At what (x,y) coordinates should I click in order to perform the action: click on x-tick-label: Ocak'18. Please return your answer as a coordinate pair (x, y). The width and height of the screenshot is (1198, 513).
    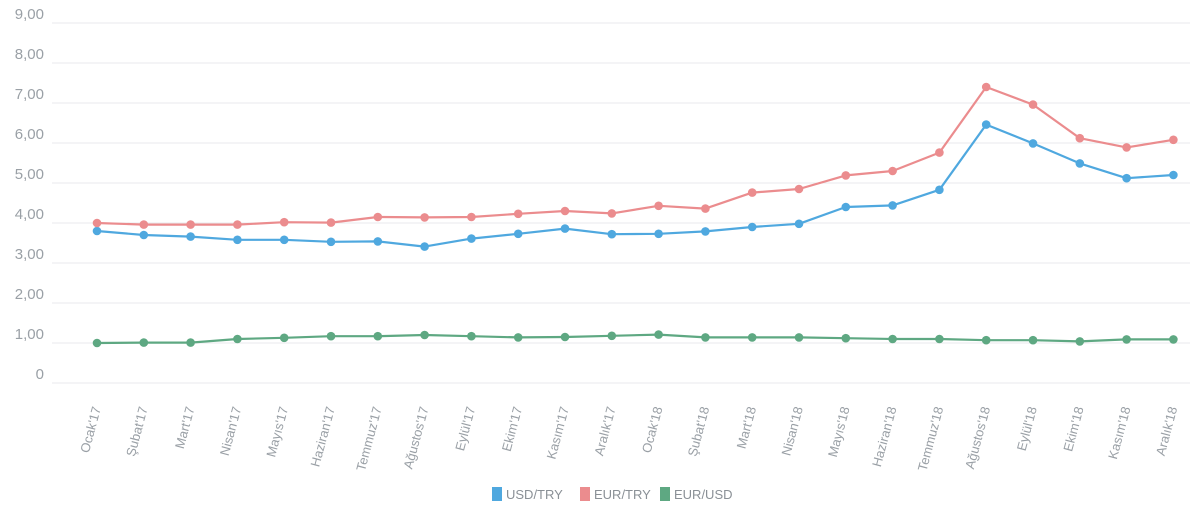
    Looking at the image, I should click on (652, 430).